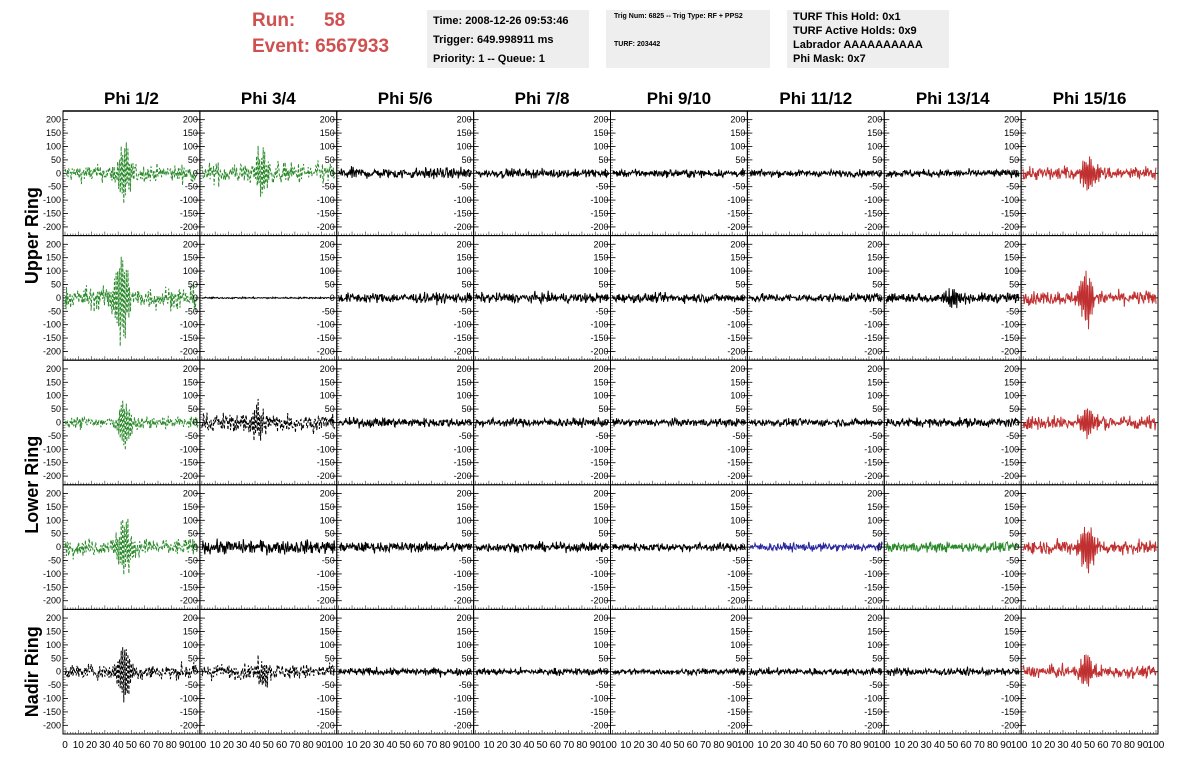 The height and width of the screenshot is (772, 1196). Describe the element at coordinates (185, 745) in the screenshot. I see `x-tick-label: 90` at that location.